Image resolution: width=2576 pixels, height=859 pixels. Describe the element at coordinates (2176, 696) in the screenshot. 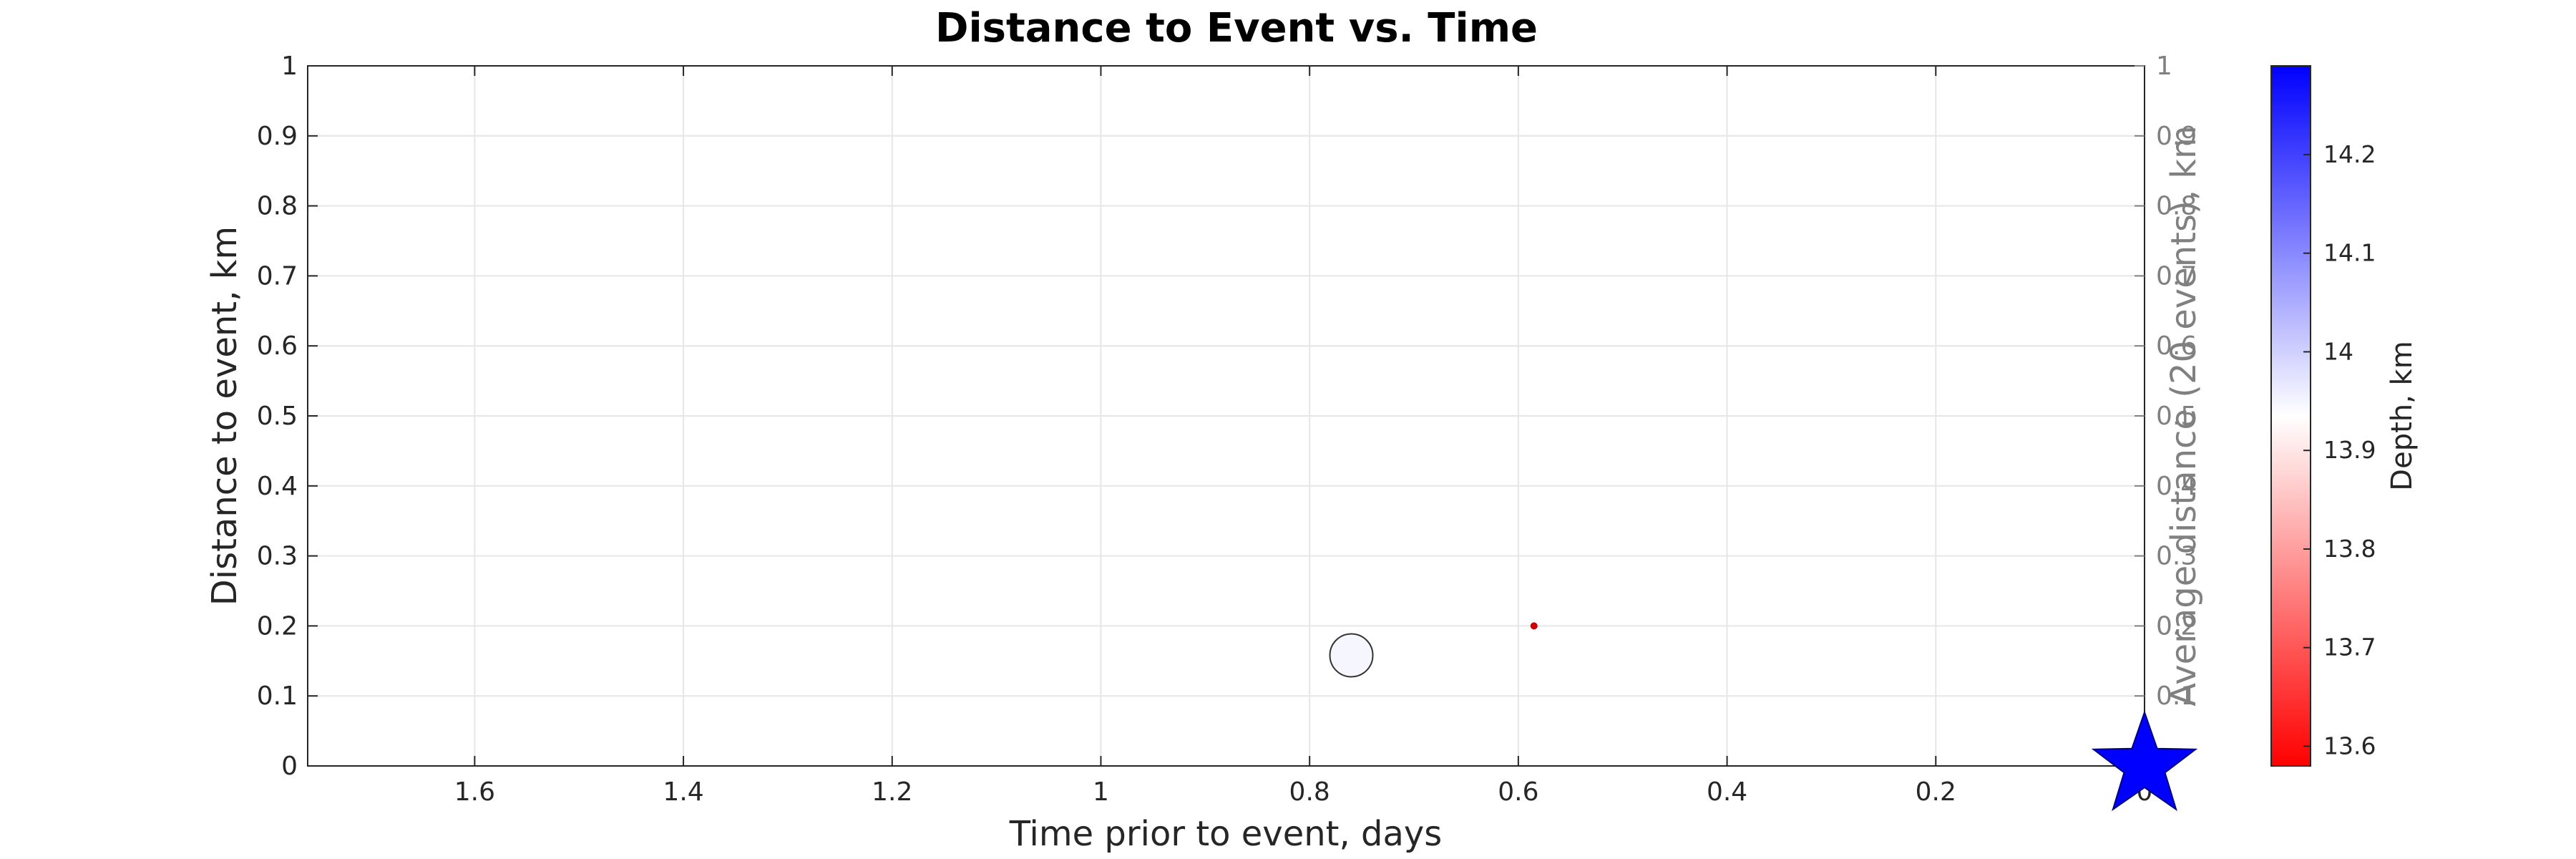

I see `y2-tick-label: 0.1` at that location.